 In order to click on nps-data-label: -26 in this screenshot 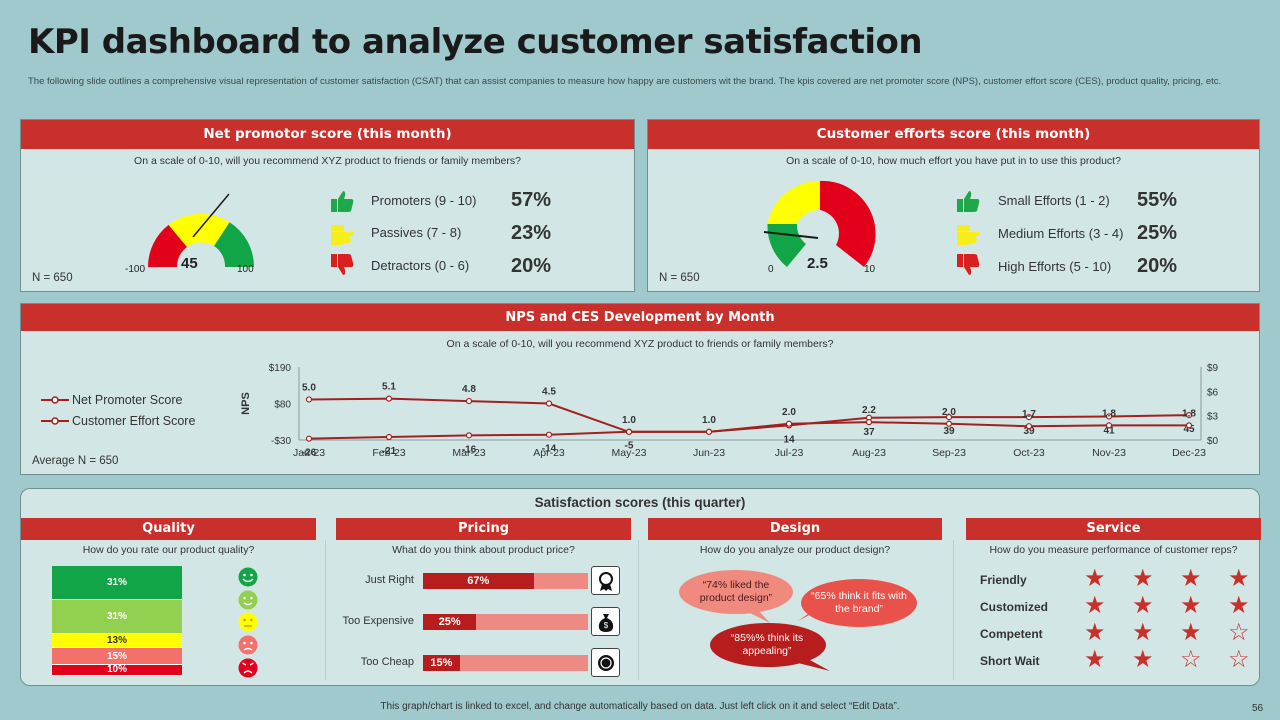, I will do `click(309, 453)`.